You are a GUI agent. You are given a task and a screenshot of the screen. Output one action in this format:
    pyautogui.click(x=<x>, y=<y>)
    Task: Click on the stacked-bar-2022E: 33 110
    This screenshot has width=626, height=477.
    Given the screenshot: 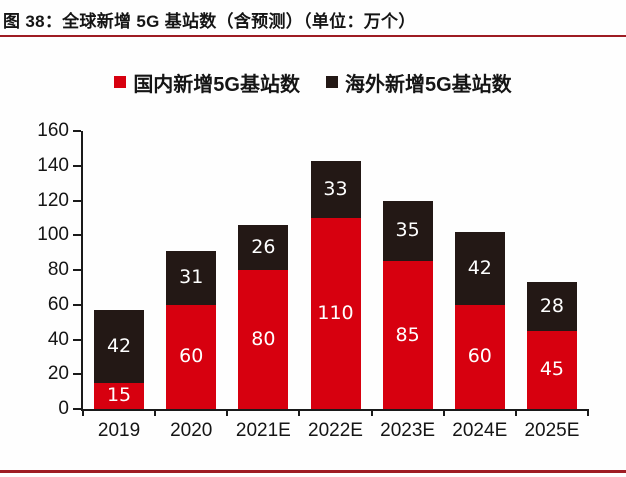 What is the action you would take?
    pyautogui.click(x=335, y=284)
    